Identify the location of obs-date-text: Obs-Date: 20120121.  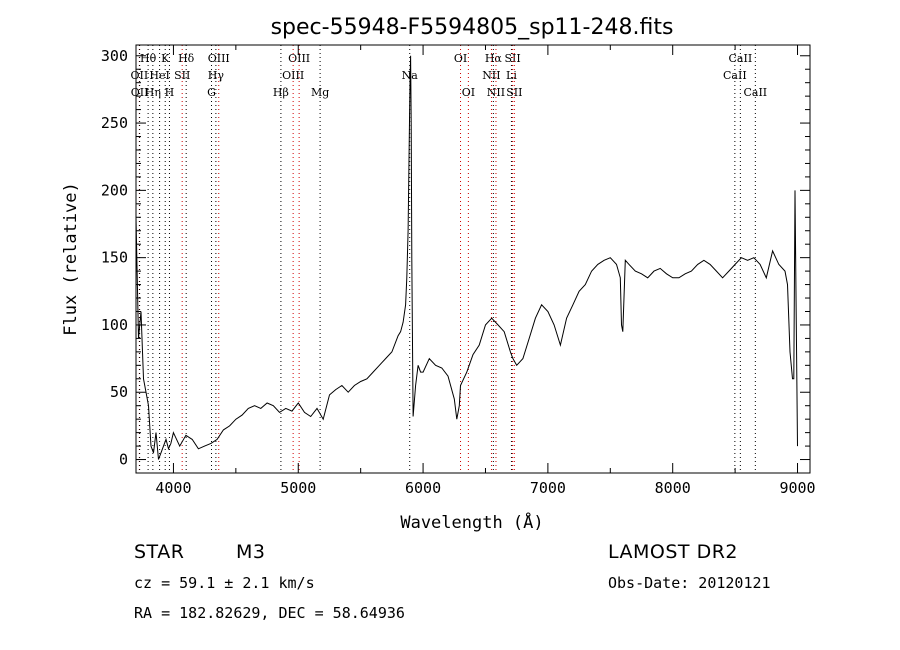
(689, 583).